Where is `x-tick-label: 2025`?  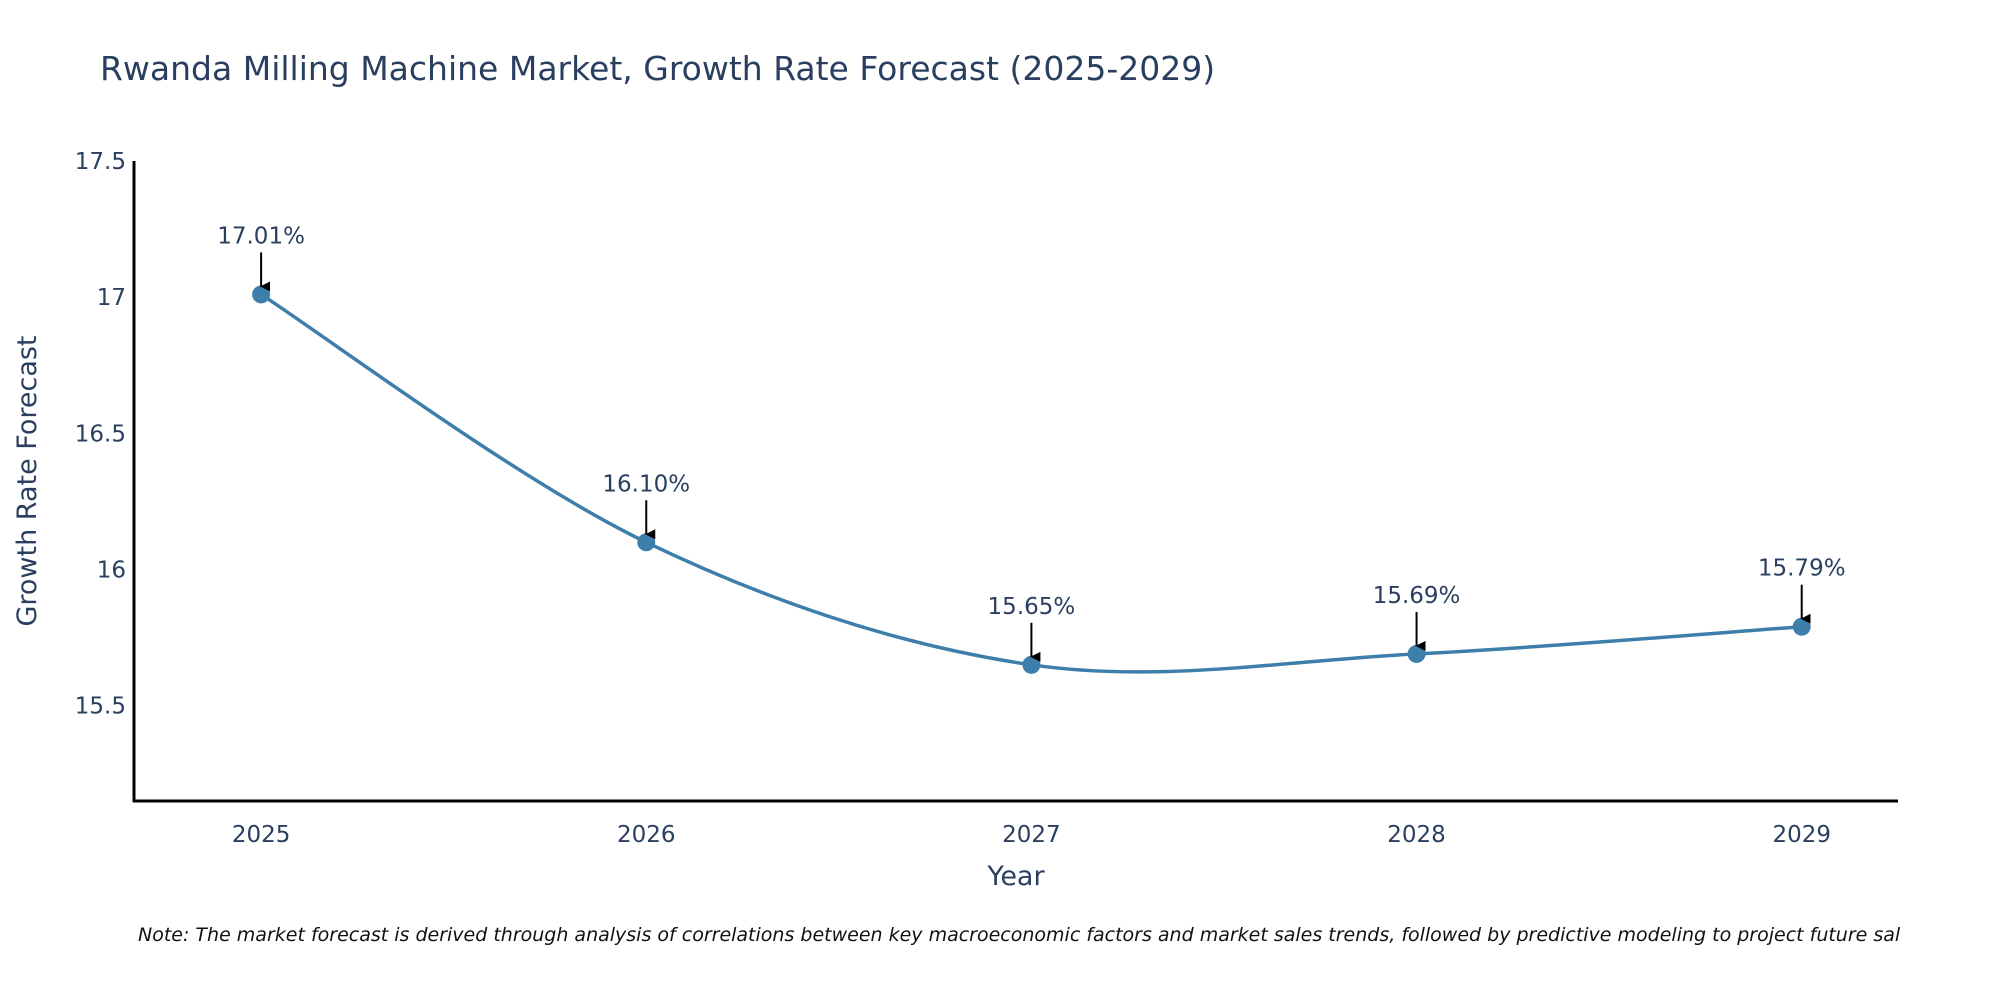
x-tick-label: 2025 is located at coordinates (261, 835).